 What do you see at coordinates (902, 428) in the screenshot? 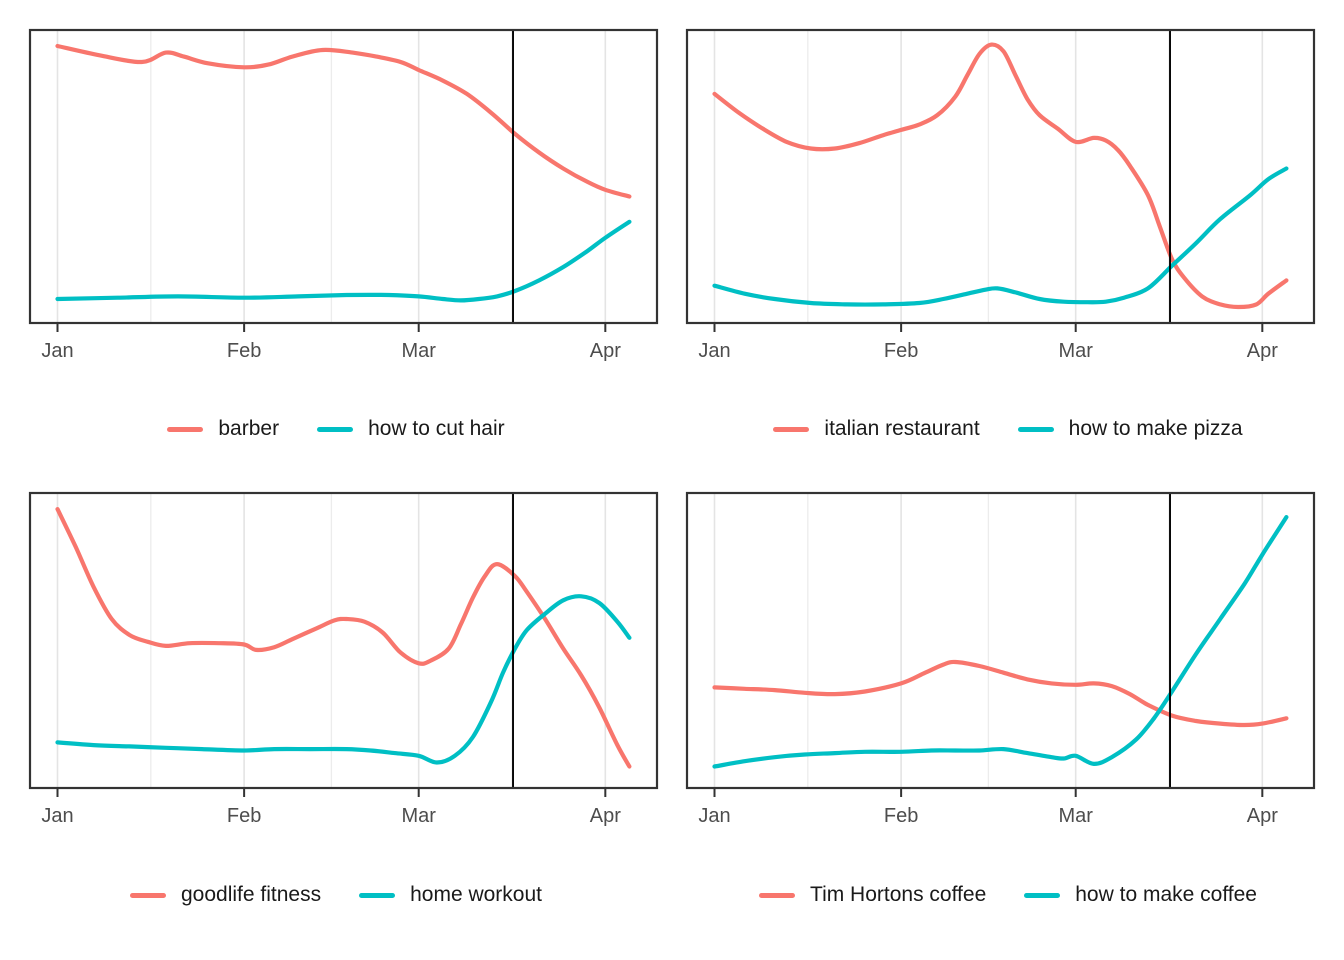
I see `legend-label: italian restaurant` at bounding box center [902, 428].